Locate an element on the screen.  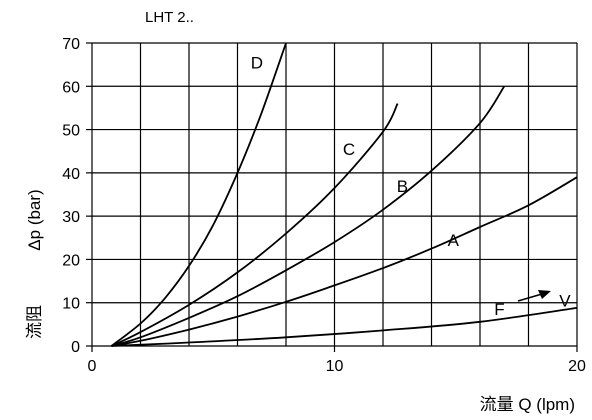
x-axis-title: 流量 Q (lpm) is located at coordinates (527, 404).